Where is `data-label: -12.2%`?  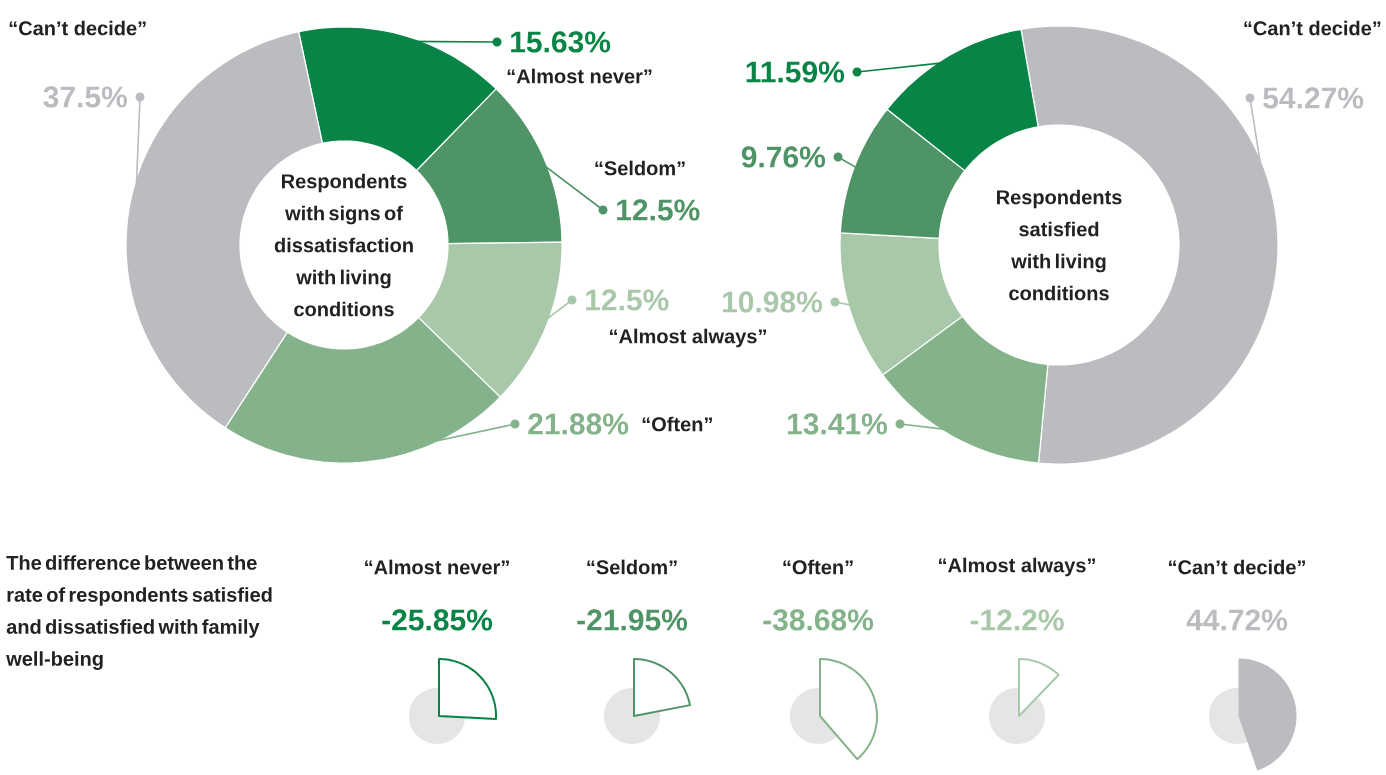 data-label: -12.2% is located at coordinates (1017, 620).